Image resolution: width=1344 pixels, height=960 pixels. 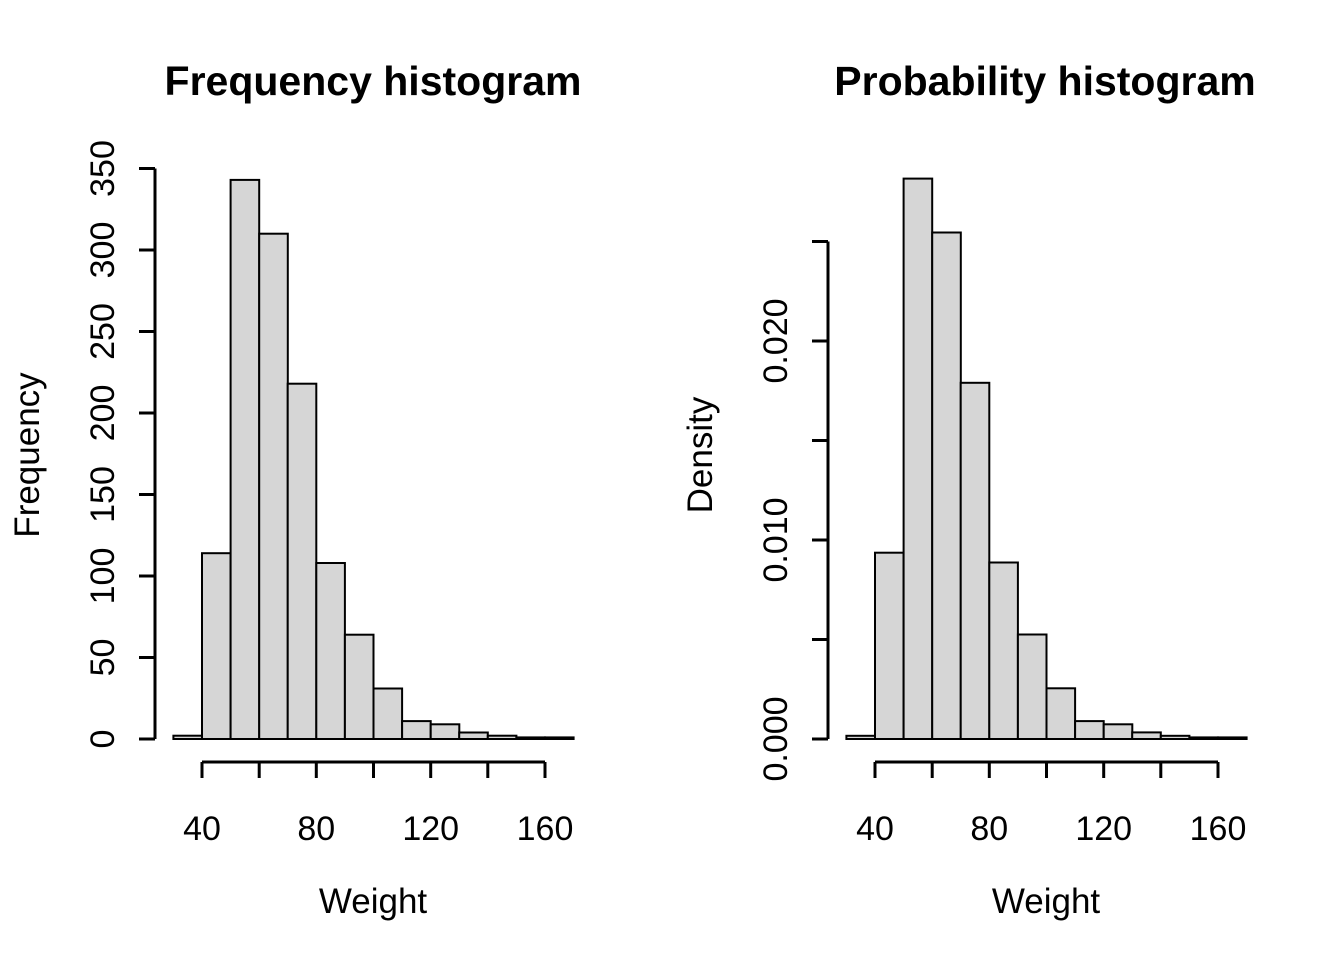 I want to click on y-tick-label: 0, so click(x=103, y=739).